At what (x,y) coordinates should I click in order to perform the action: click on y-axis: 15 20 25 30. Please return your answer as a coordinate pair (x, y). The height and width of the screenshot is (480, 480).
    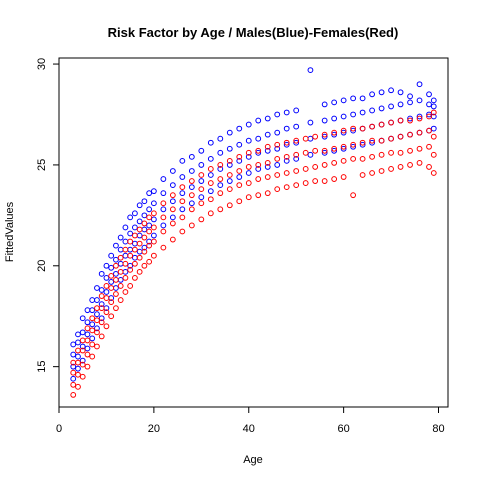
    Looking at the image, I should click on (48, 215).